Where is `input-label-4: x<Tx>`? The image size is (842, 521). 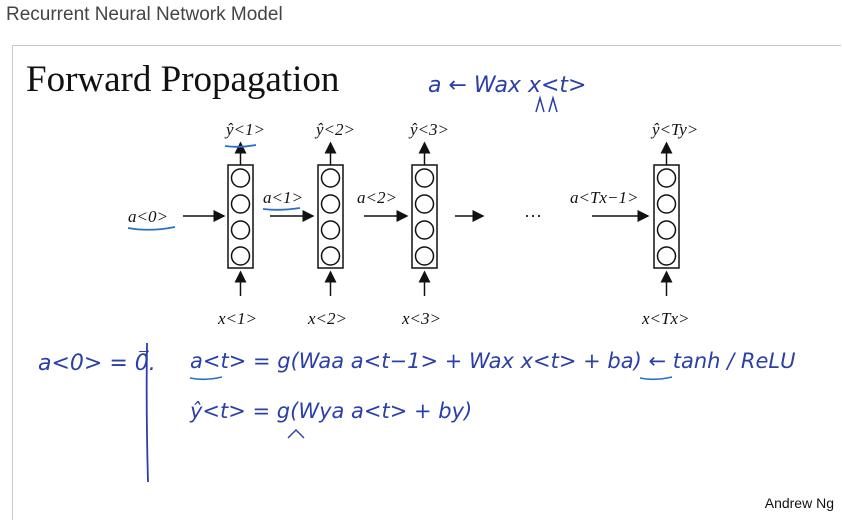
input-label-4: x<Tx> is located at coordinates (665, 318).